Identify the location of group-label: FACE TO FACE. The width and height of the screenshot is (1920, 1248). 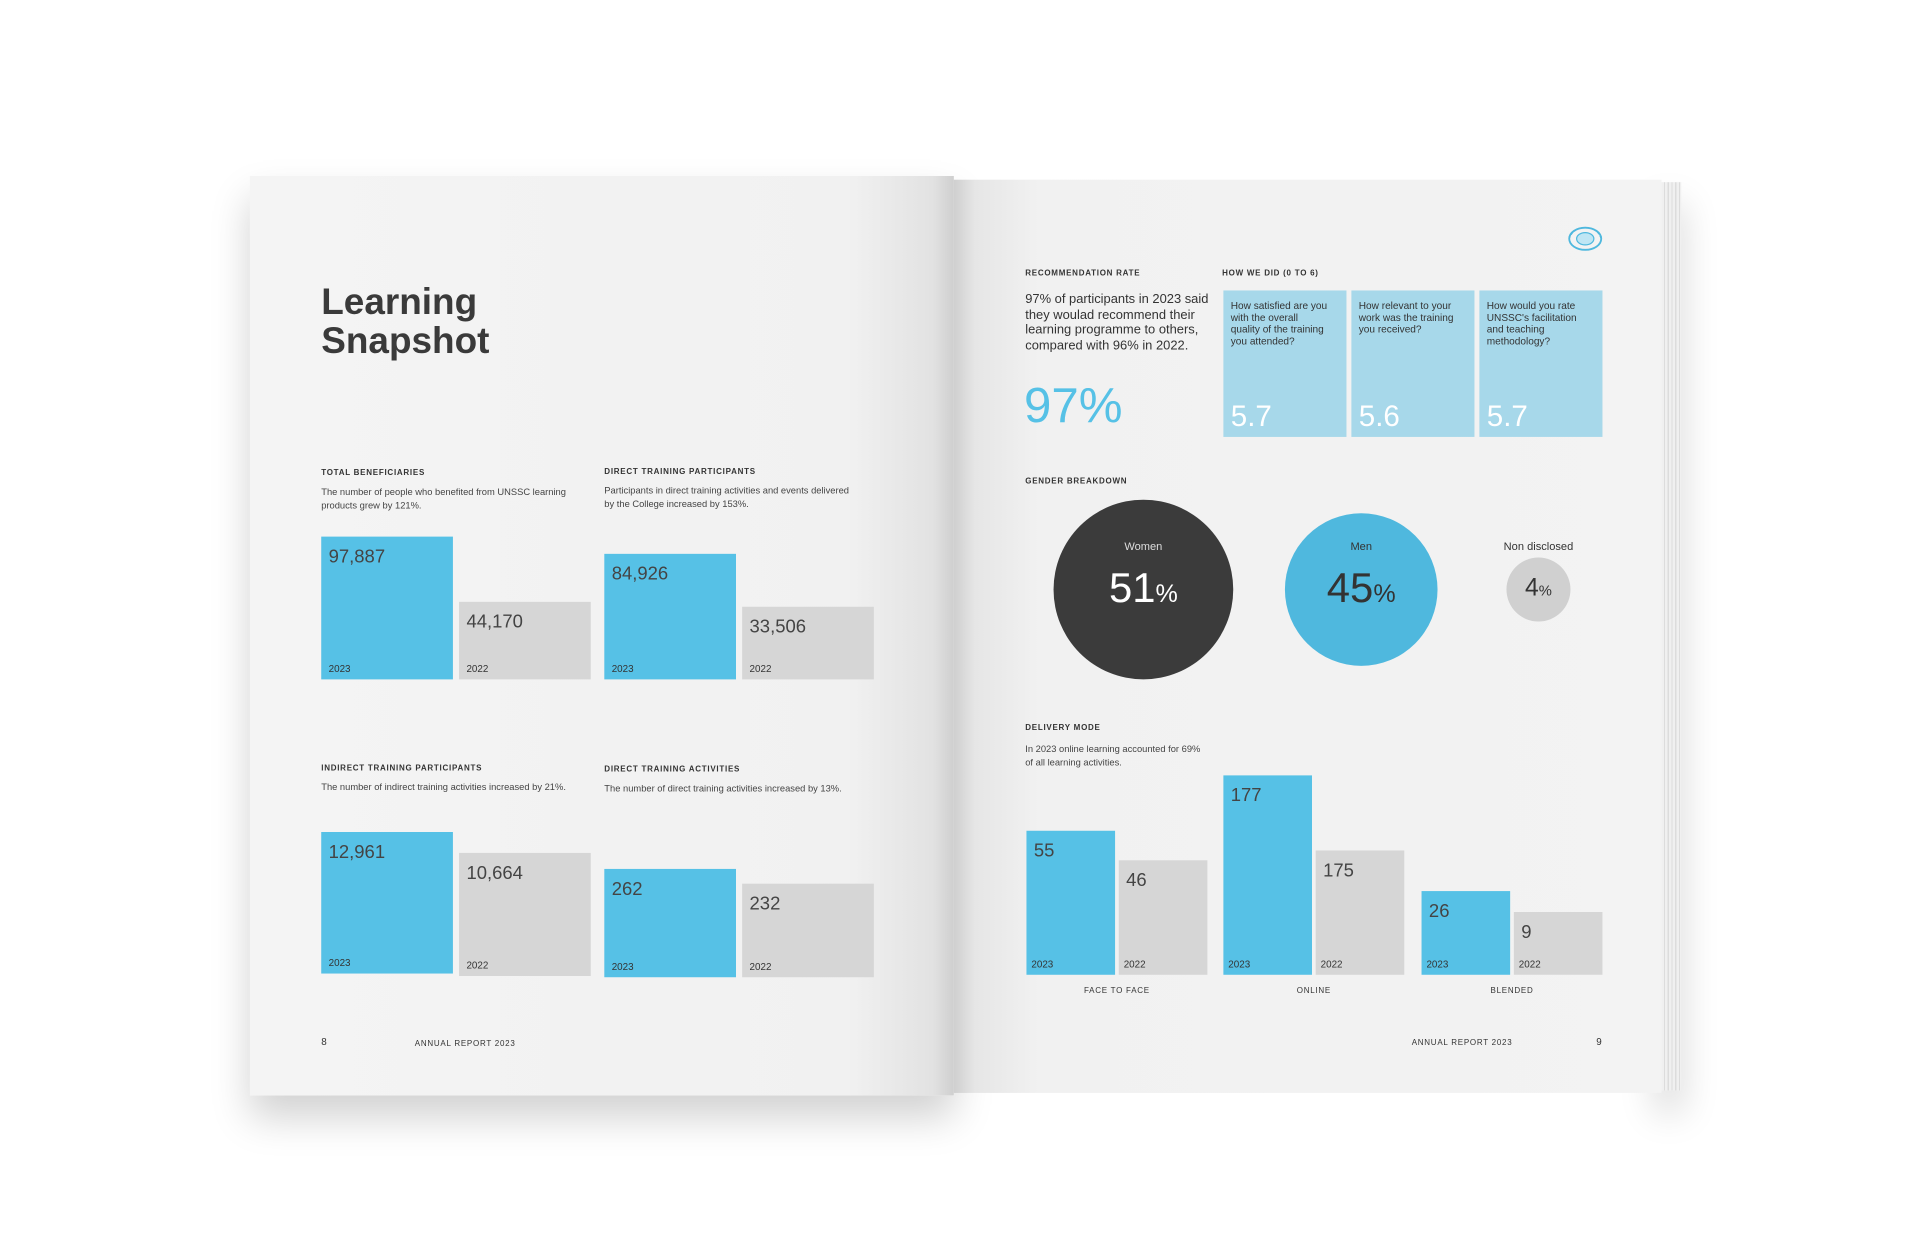
(1116, 991).